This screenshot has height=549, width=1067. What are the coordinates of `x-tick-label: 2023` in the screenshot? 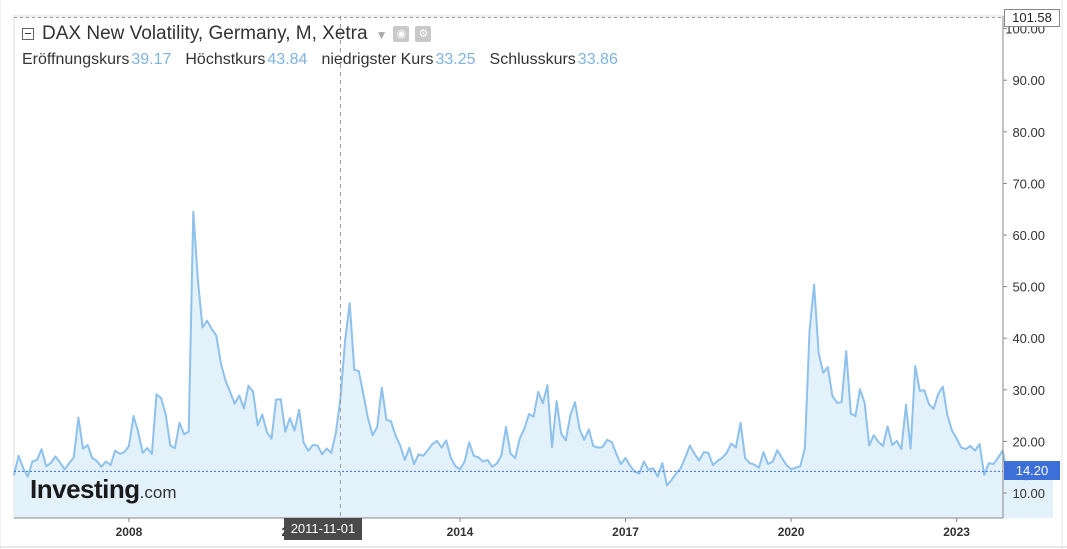 It's located at (956, 532).